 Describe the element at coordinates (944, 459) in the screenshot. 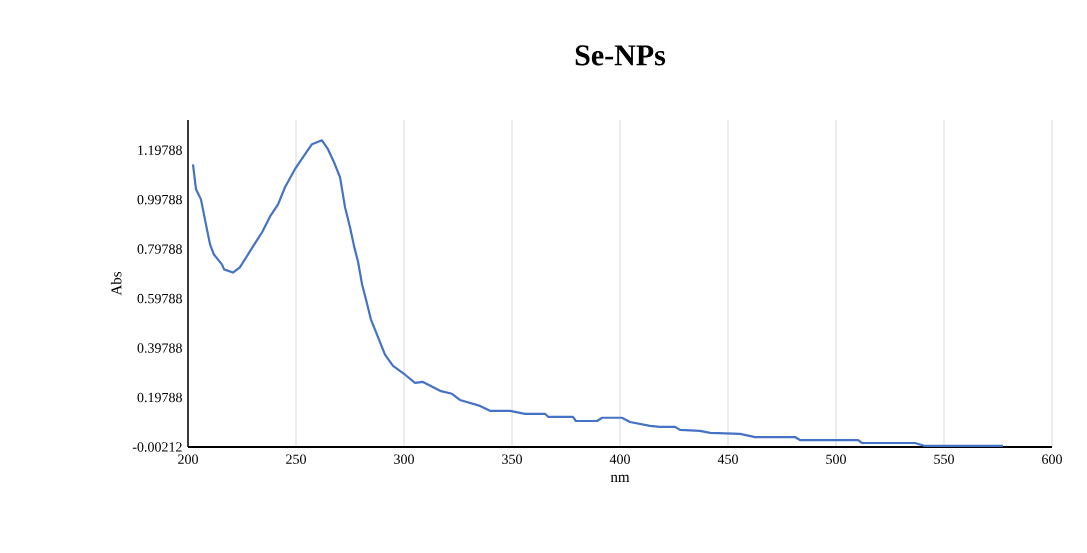

I see `x-tick-label: 550` at that location.